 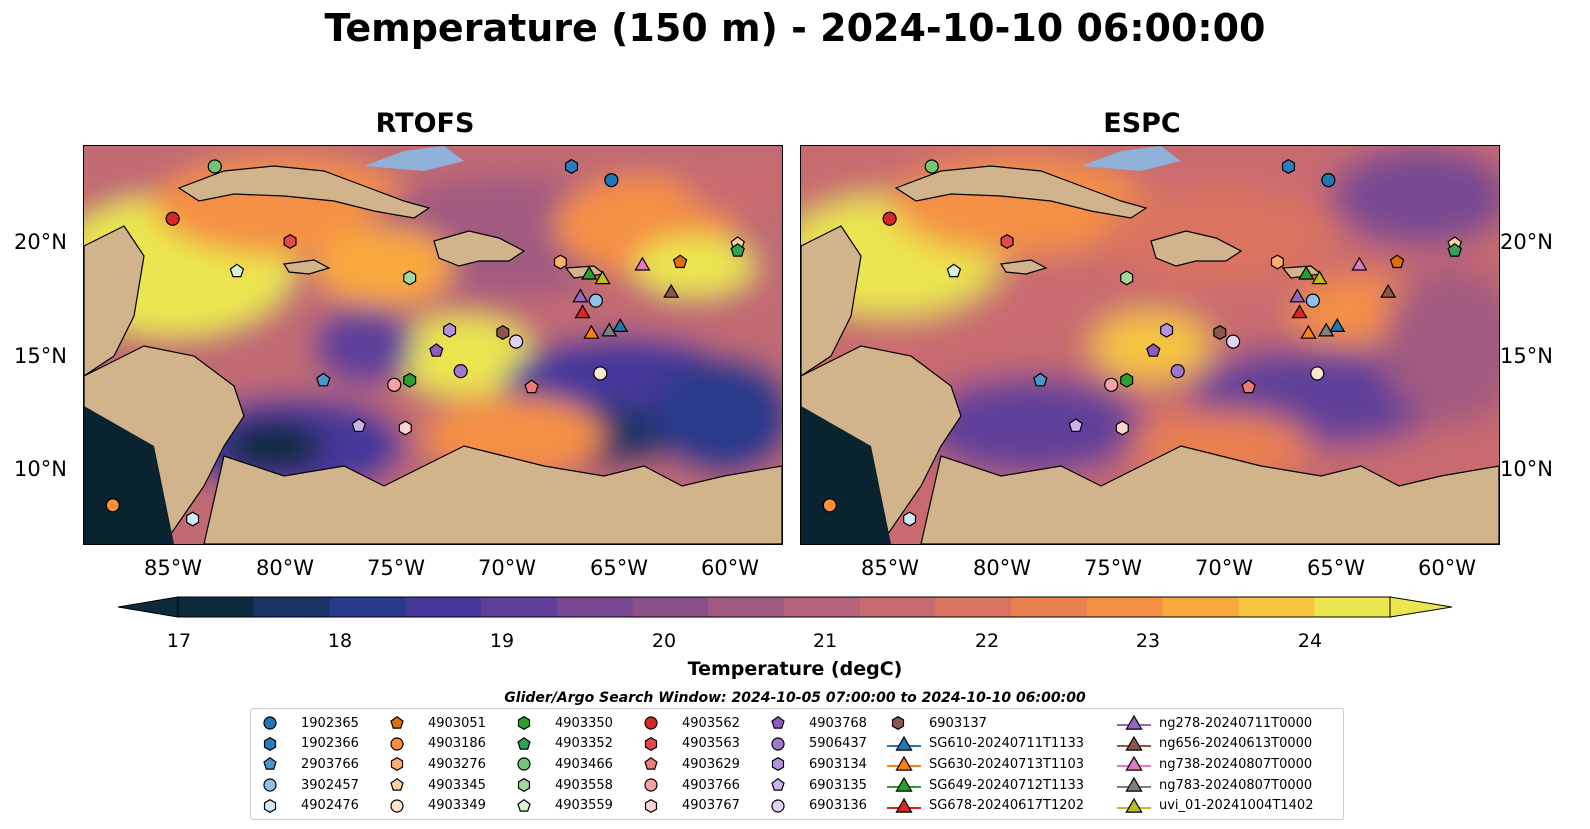 I want to click on legend-label: SG649-20240712T1133, so click(x=1007, y=785).